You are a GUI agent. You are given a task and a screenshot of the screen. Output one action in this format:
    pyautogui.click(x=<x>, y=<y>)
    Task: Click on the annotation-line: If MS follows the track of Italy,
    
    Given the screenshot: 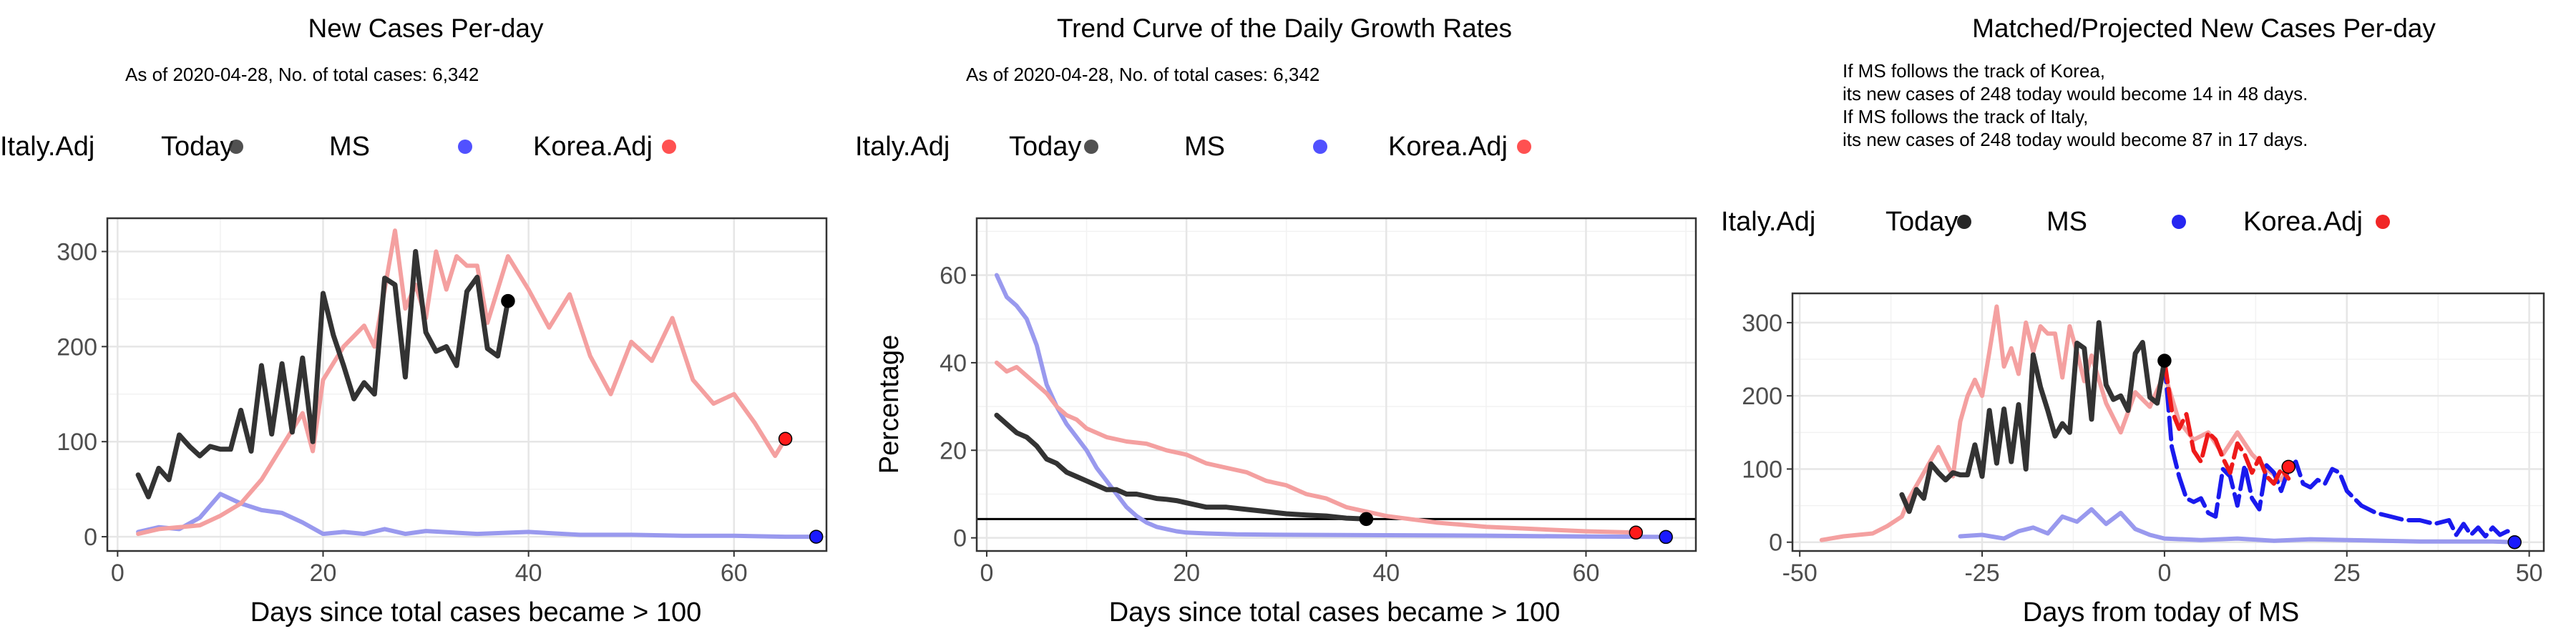 What is the action you would take?
    pyautogui.click(x=1965, y=116)
    